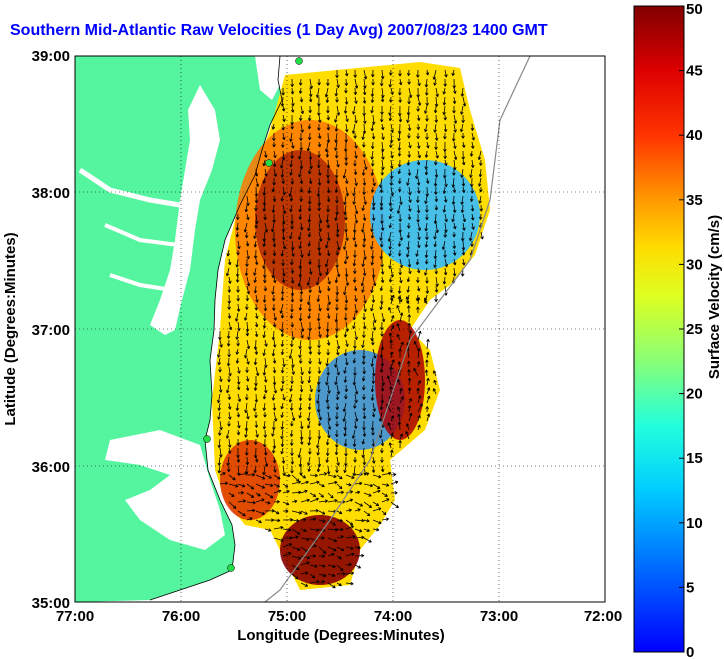 This screenshot has width=724, height=659. Describe the element at coordinates (165, 490) in the screenshot. I see `pamlico-sound` at that location.